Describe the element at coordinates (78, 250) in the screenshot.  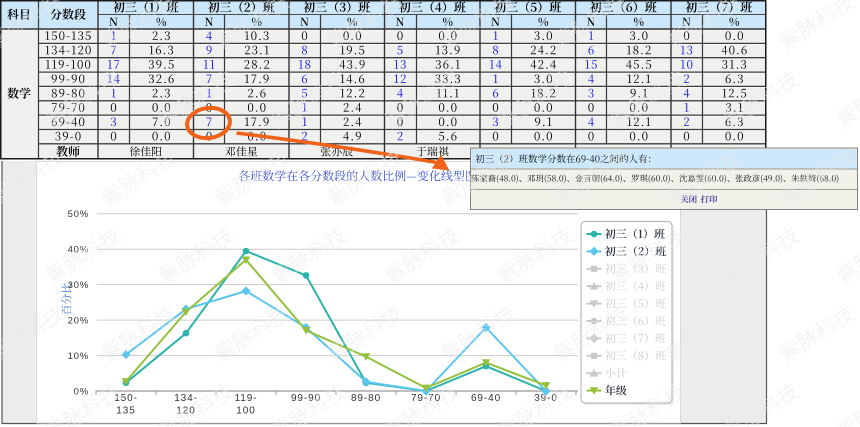
I see `svg-text: 40%` at that location.